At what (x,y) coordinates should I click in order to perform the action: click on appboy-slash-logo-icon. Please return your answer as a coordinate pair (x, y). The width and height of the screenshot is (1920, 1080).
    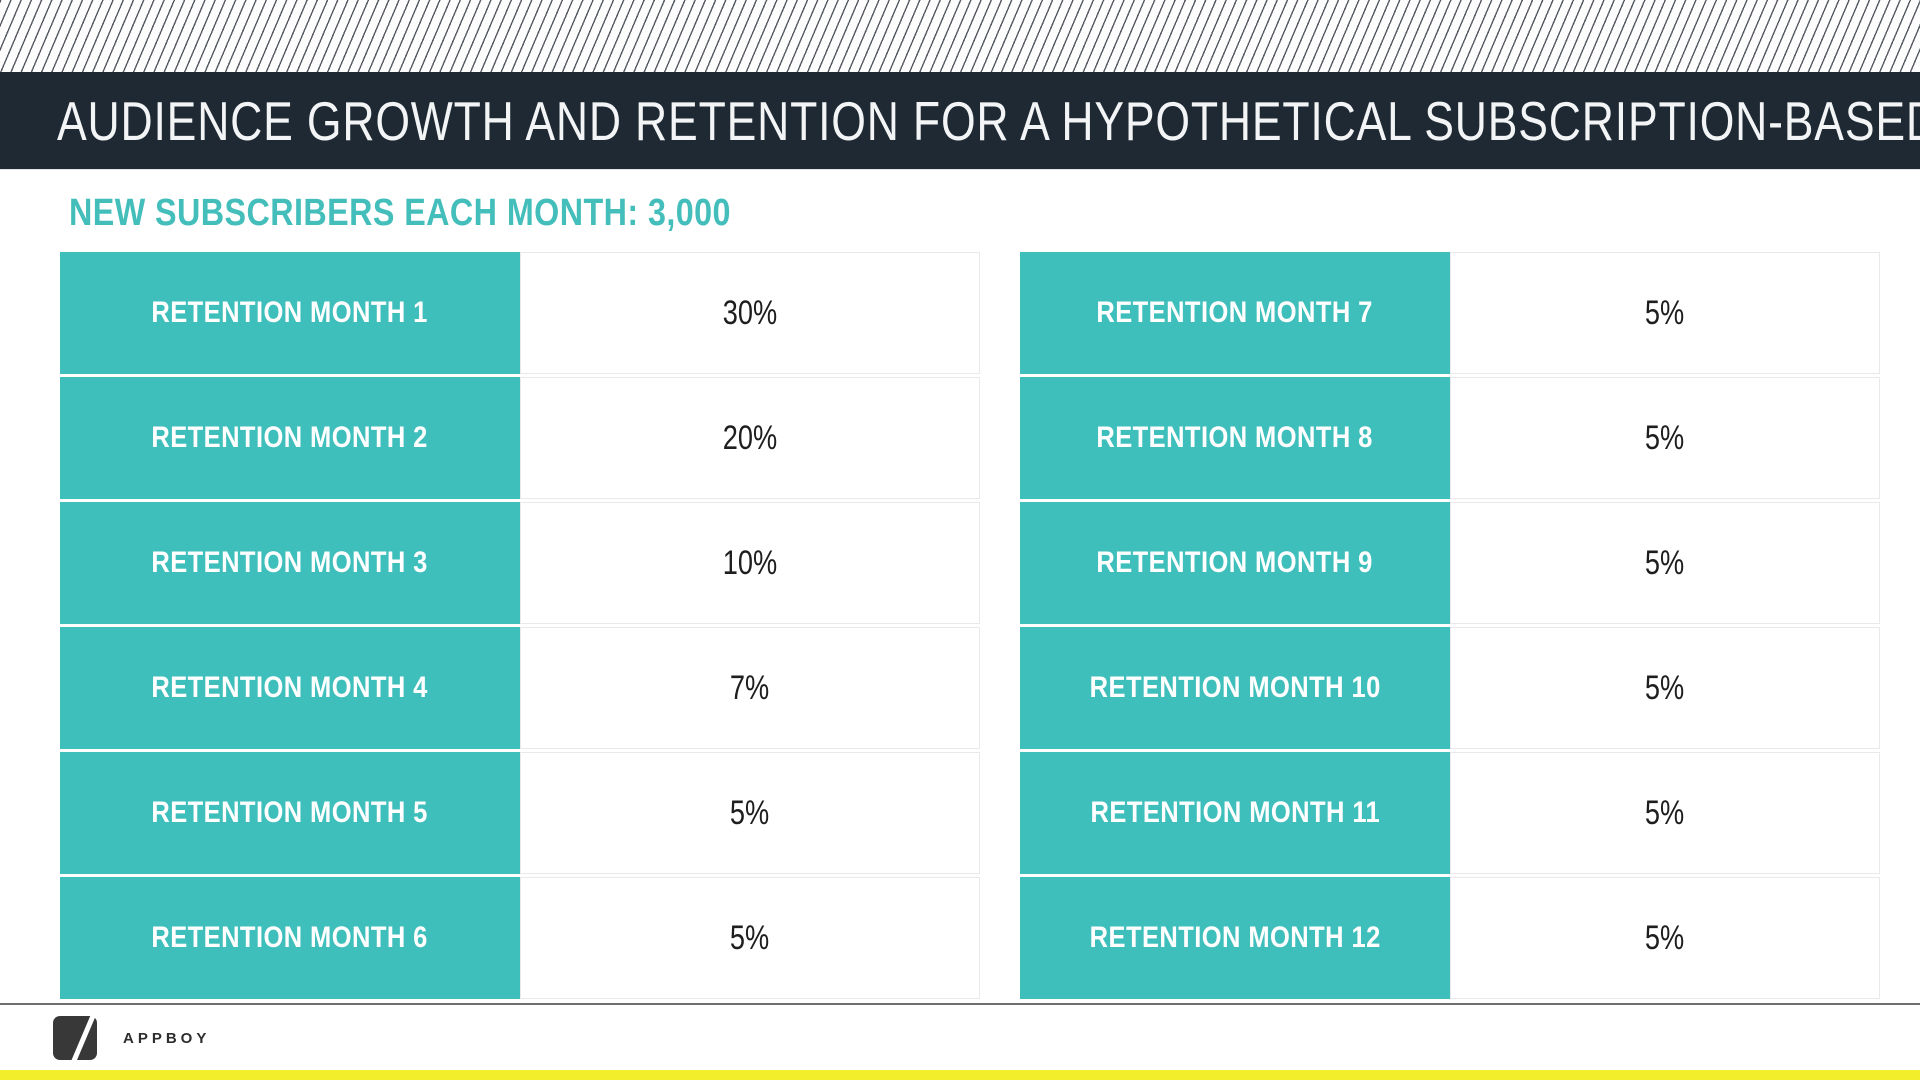
    Looking at the image, I should click on (75, 1043).